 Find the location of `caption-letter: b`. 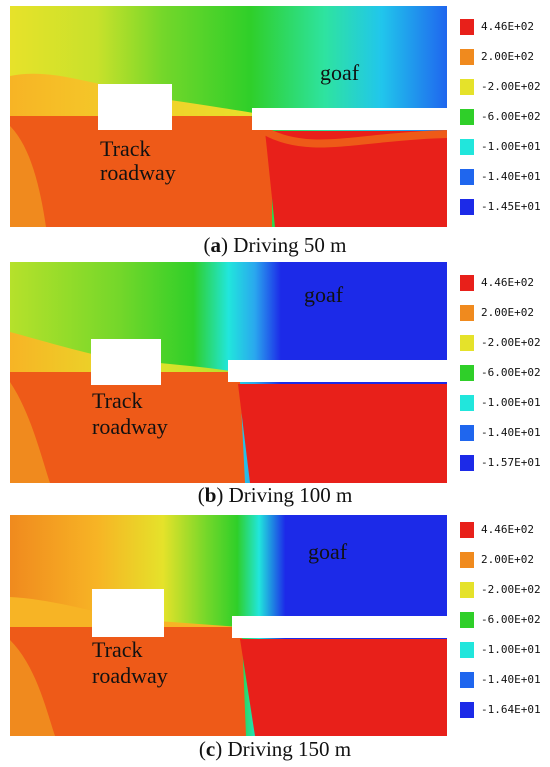

caption-letter: b is located at coordinates (210, 495).